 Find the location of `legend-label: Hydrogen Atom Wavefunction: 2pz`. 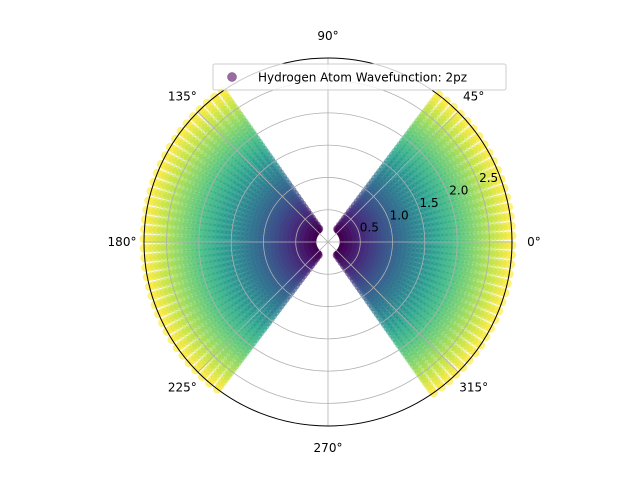

legend-label: Hydrogen Atom Wavefunction: 2pz is located at coordinates (362, 78).